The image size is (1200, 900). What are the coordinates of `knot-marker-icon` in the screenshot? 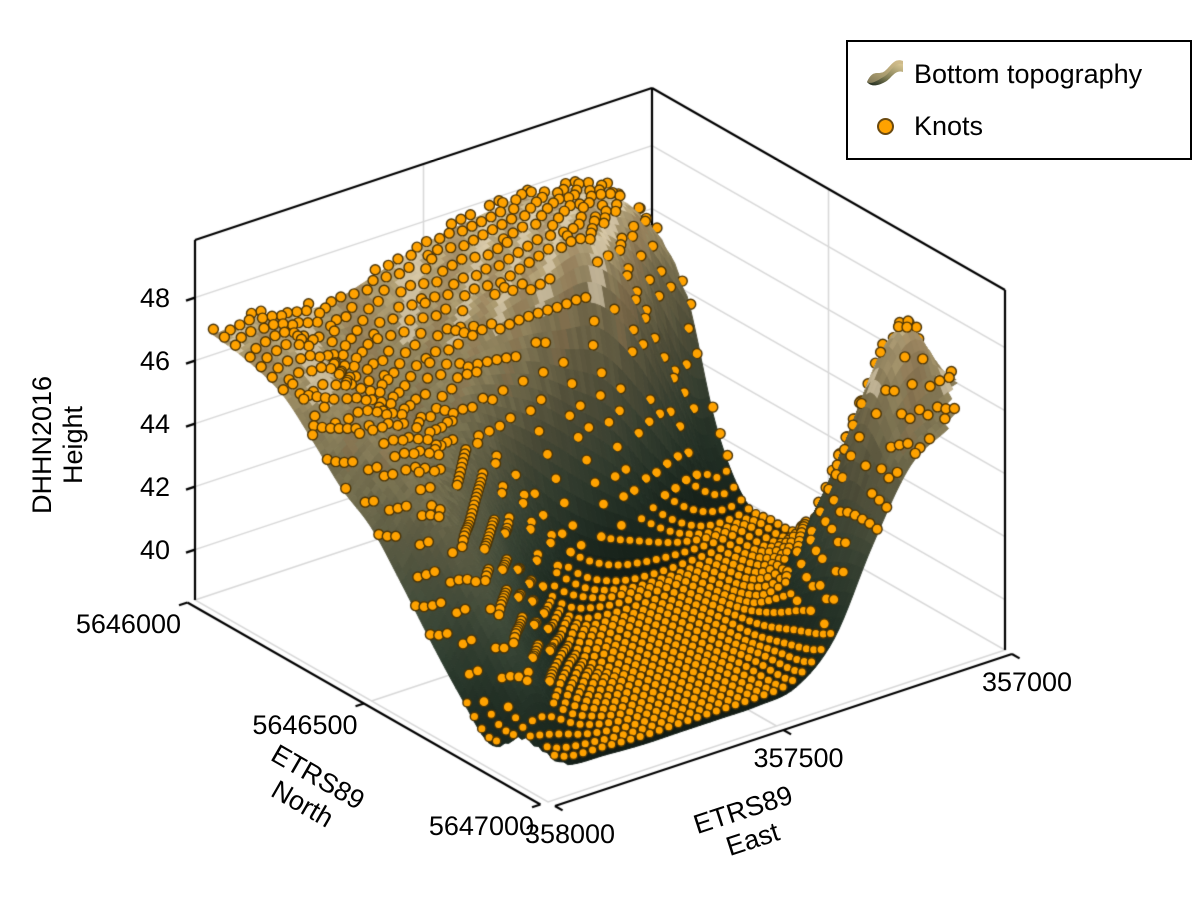 It's located at (885, 126).